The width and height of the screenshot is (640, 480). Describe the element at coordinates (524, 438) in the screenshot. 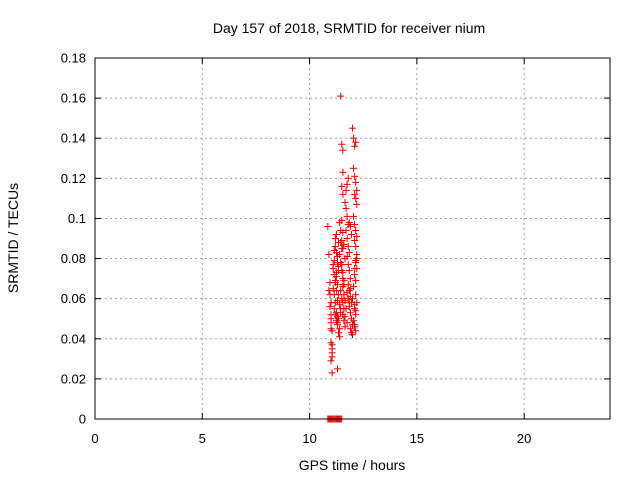

I see `x-tick-label: 20` at that location.